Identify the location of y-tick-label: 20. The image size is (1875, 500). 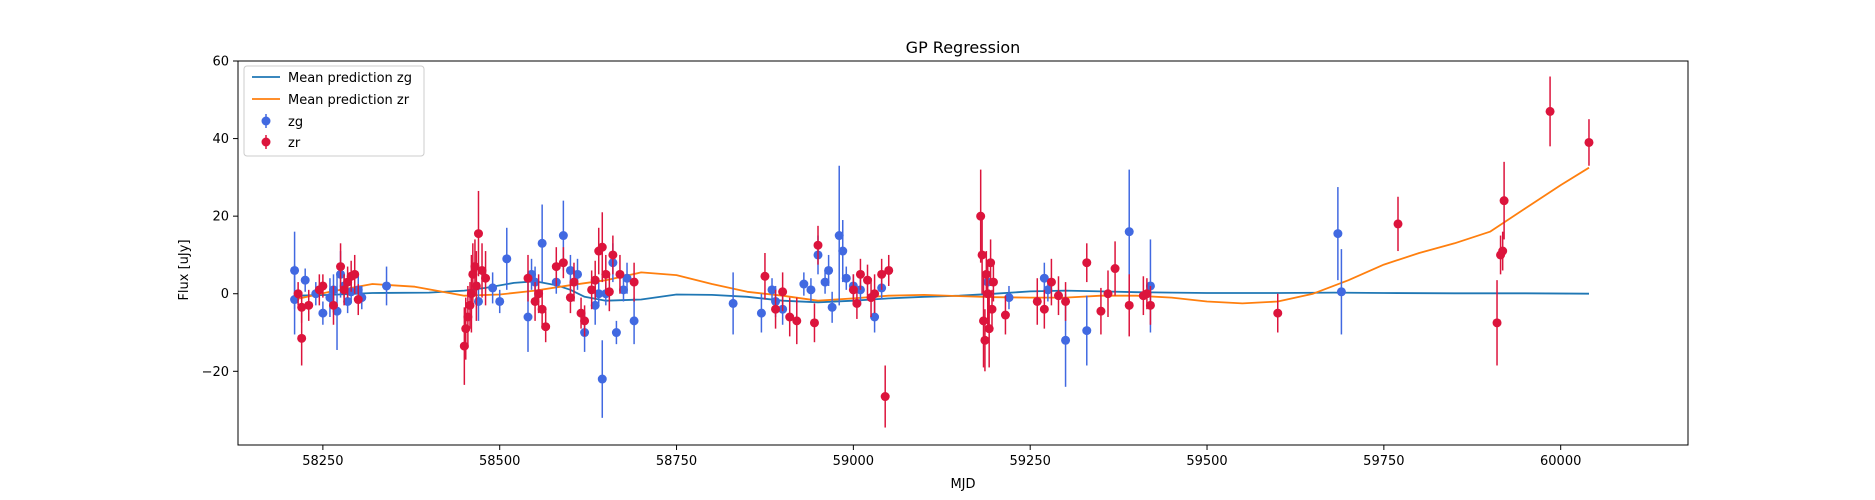
(220, 217).